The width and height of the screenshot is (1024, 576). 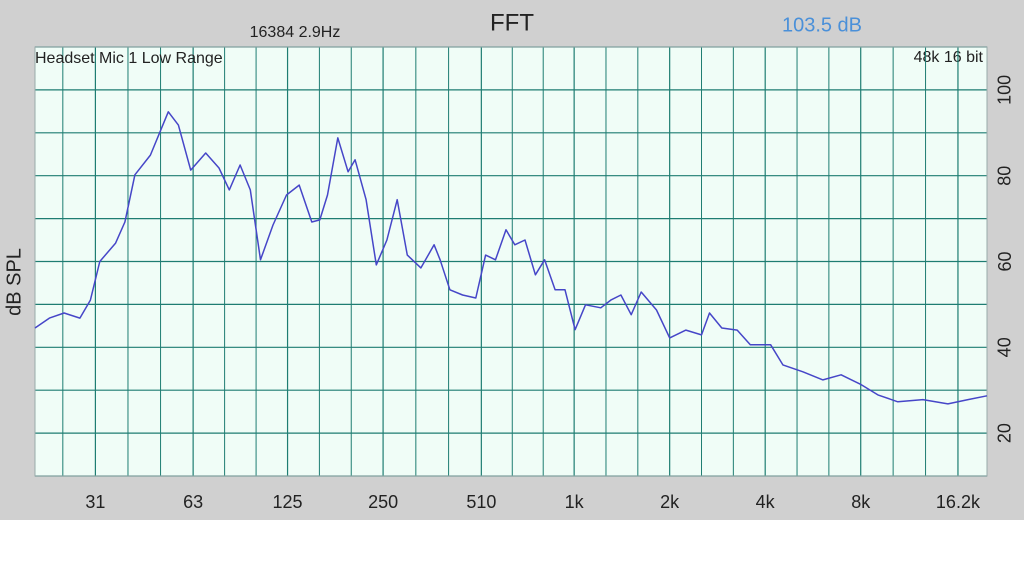 What do you see at coordinates (1005, 90) in the screenshot?
I see `y-tick-label: 100` at bounding box center [1005, 90].